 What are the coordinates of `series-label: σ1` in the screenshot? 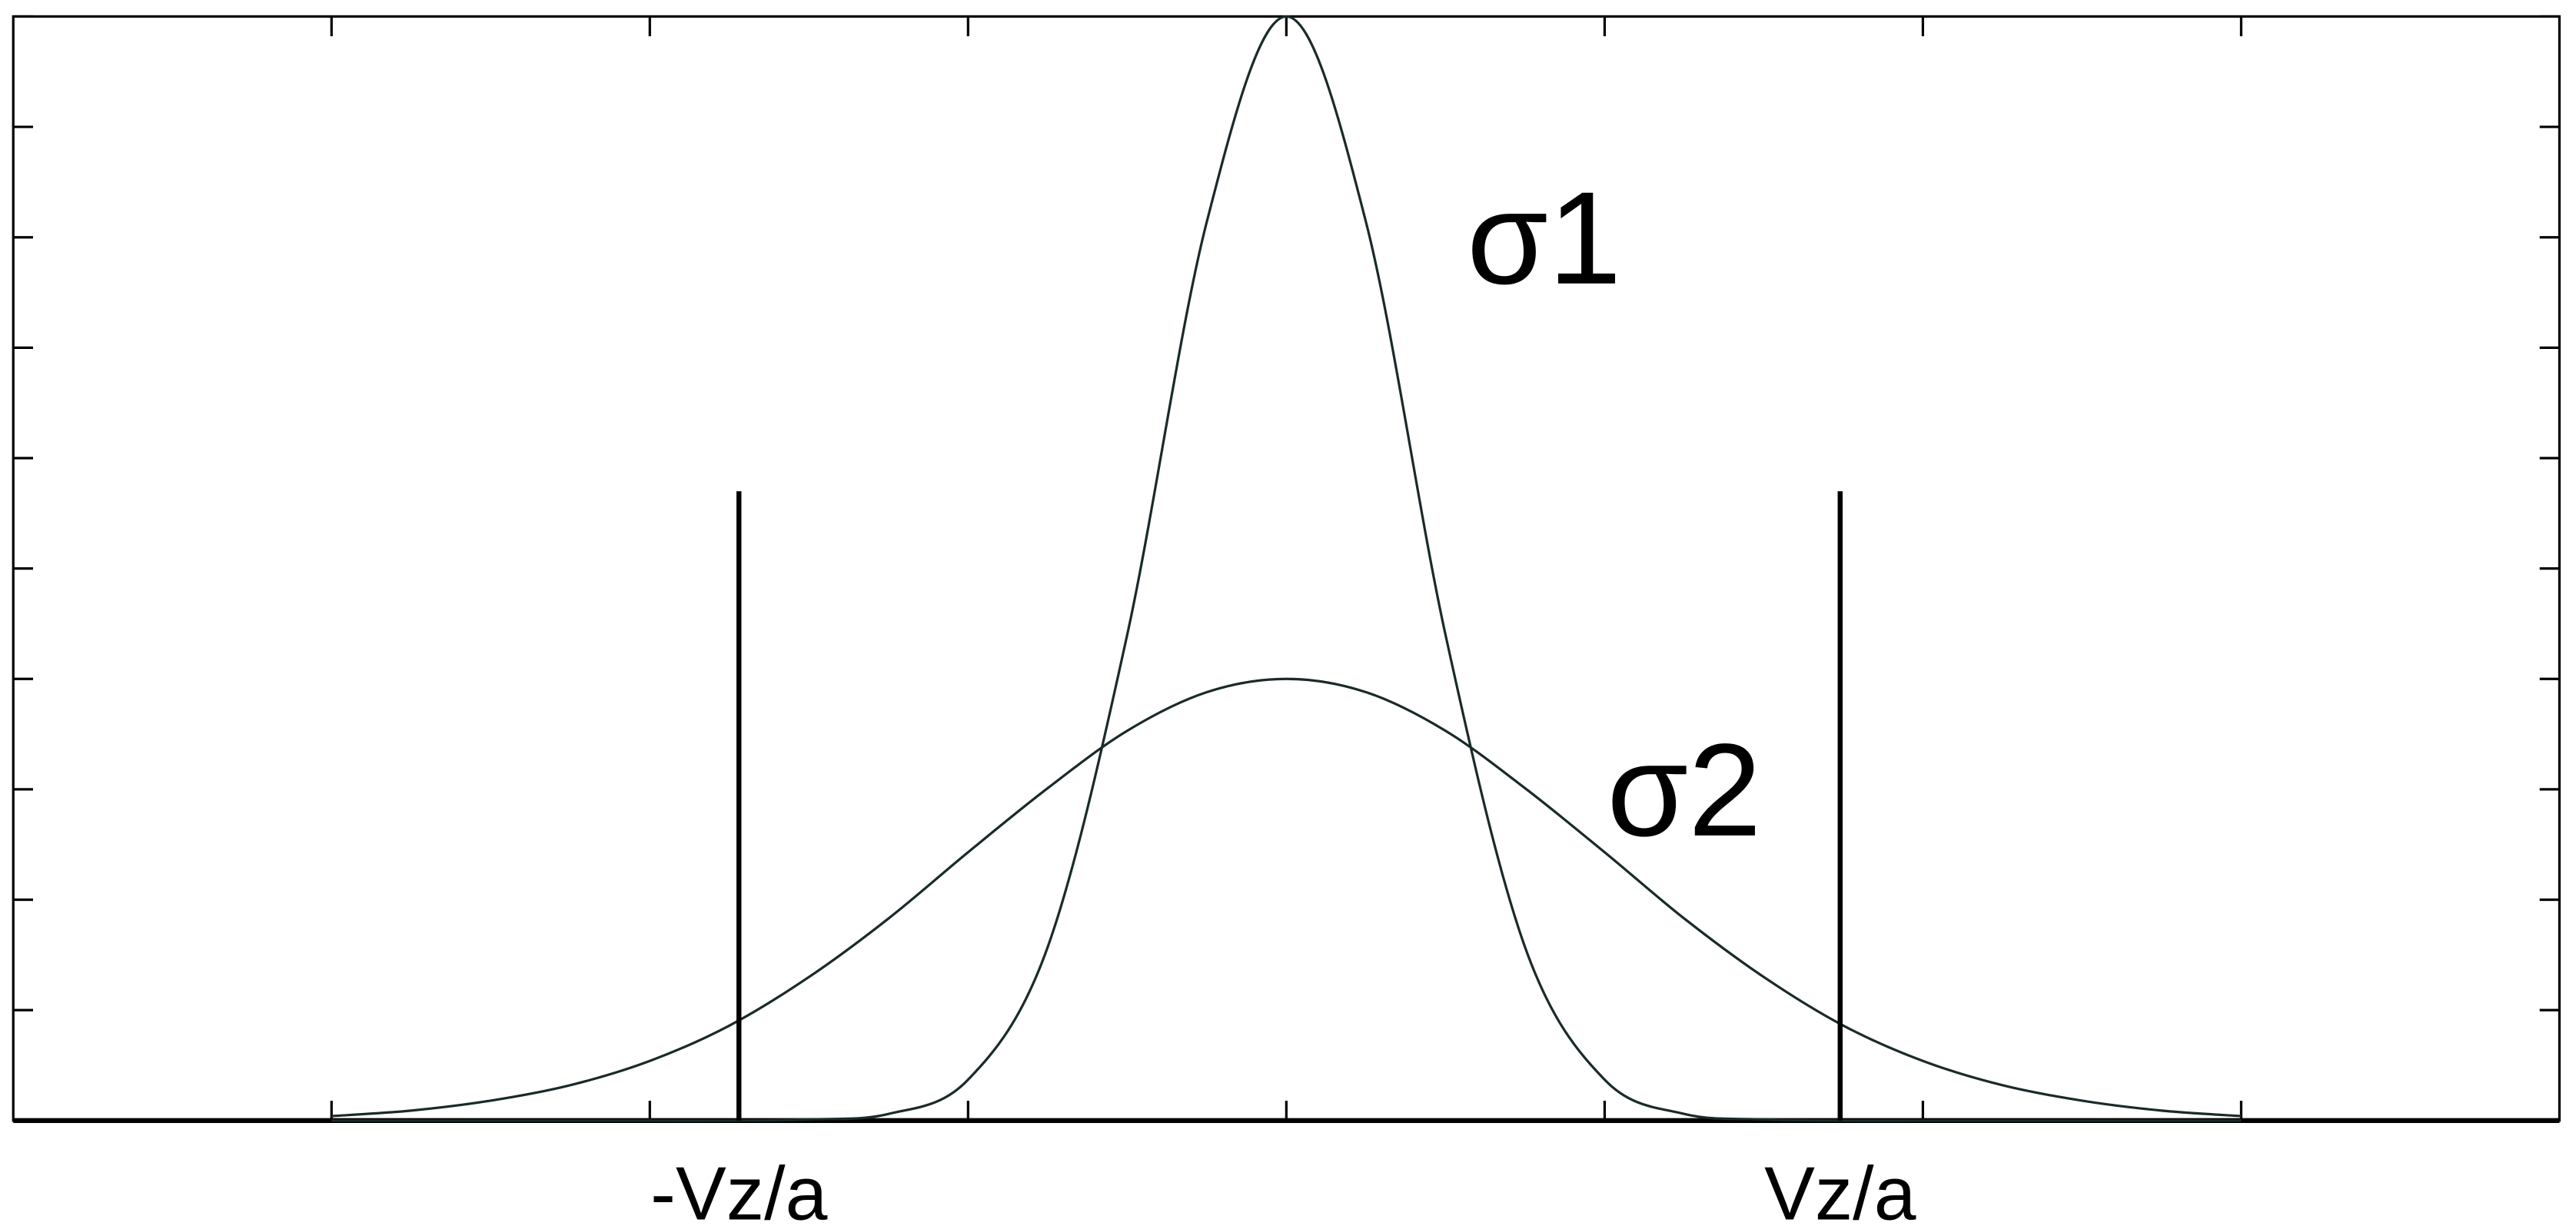 It's located at (1544, 238).